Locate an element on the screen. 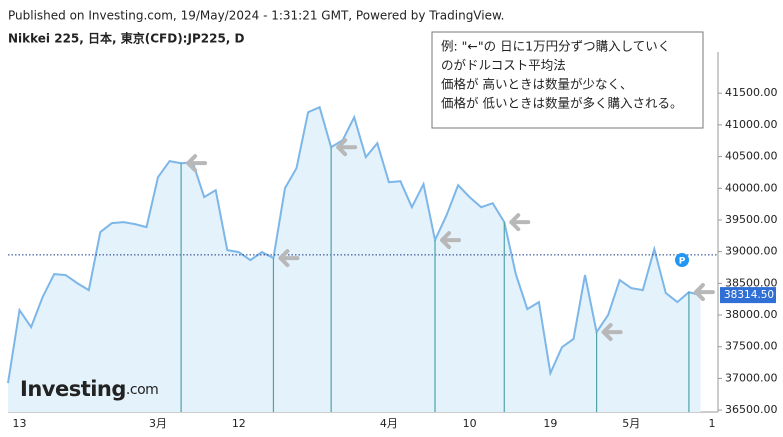  logo-suffix: .com is located at coordinates (142, 390).